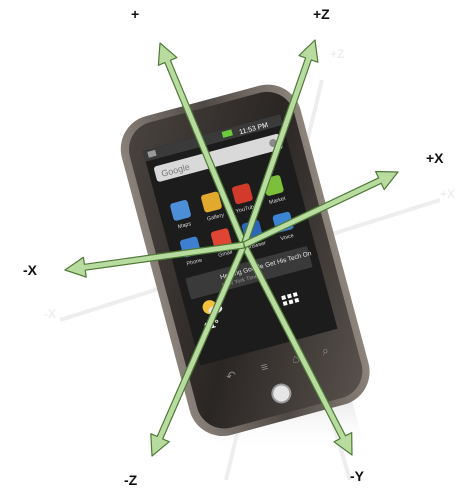 The width and height of the screenshot is (471, 499). I want to click on axis-label-plus-z: +Z, so click(321, 14).